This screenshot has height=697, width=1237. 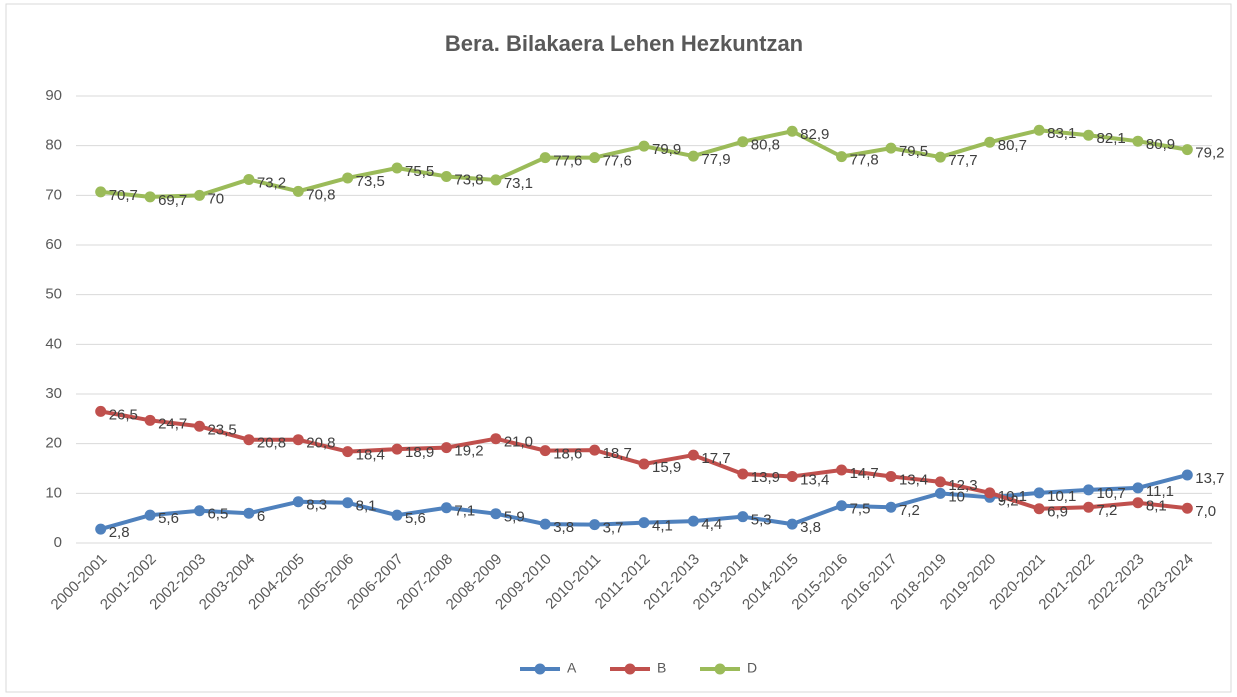 I want to click on data-label: 8,3, so click(x=316, y=505).